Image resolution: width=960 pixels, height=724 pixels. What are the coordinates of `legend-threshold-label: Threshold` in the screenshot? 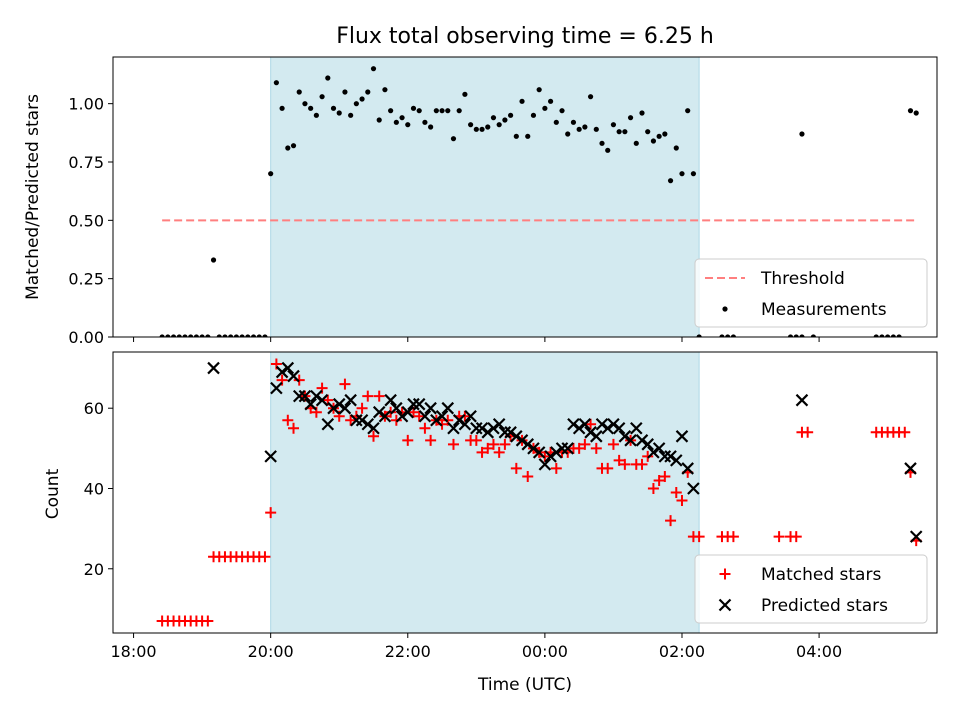 It's located at (802, 279).